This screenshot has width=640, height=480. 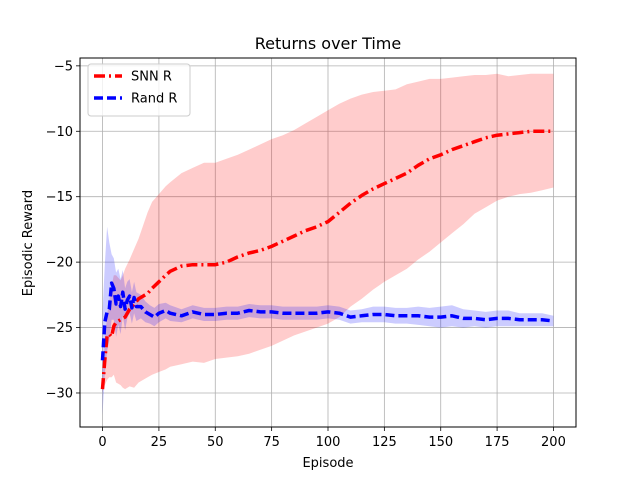 What do you see at coordinates (440, 442) in the screenshot?
I see `x-tick-label: 150` at bounding box center [440, 442].